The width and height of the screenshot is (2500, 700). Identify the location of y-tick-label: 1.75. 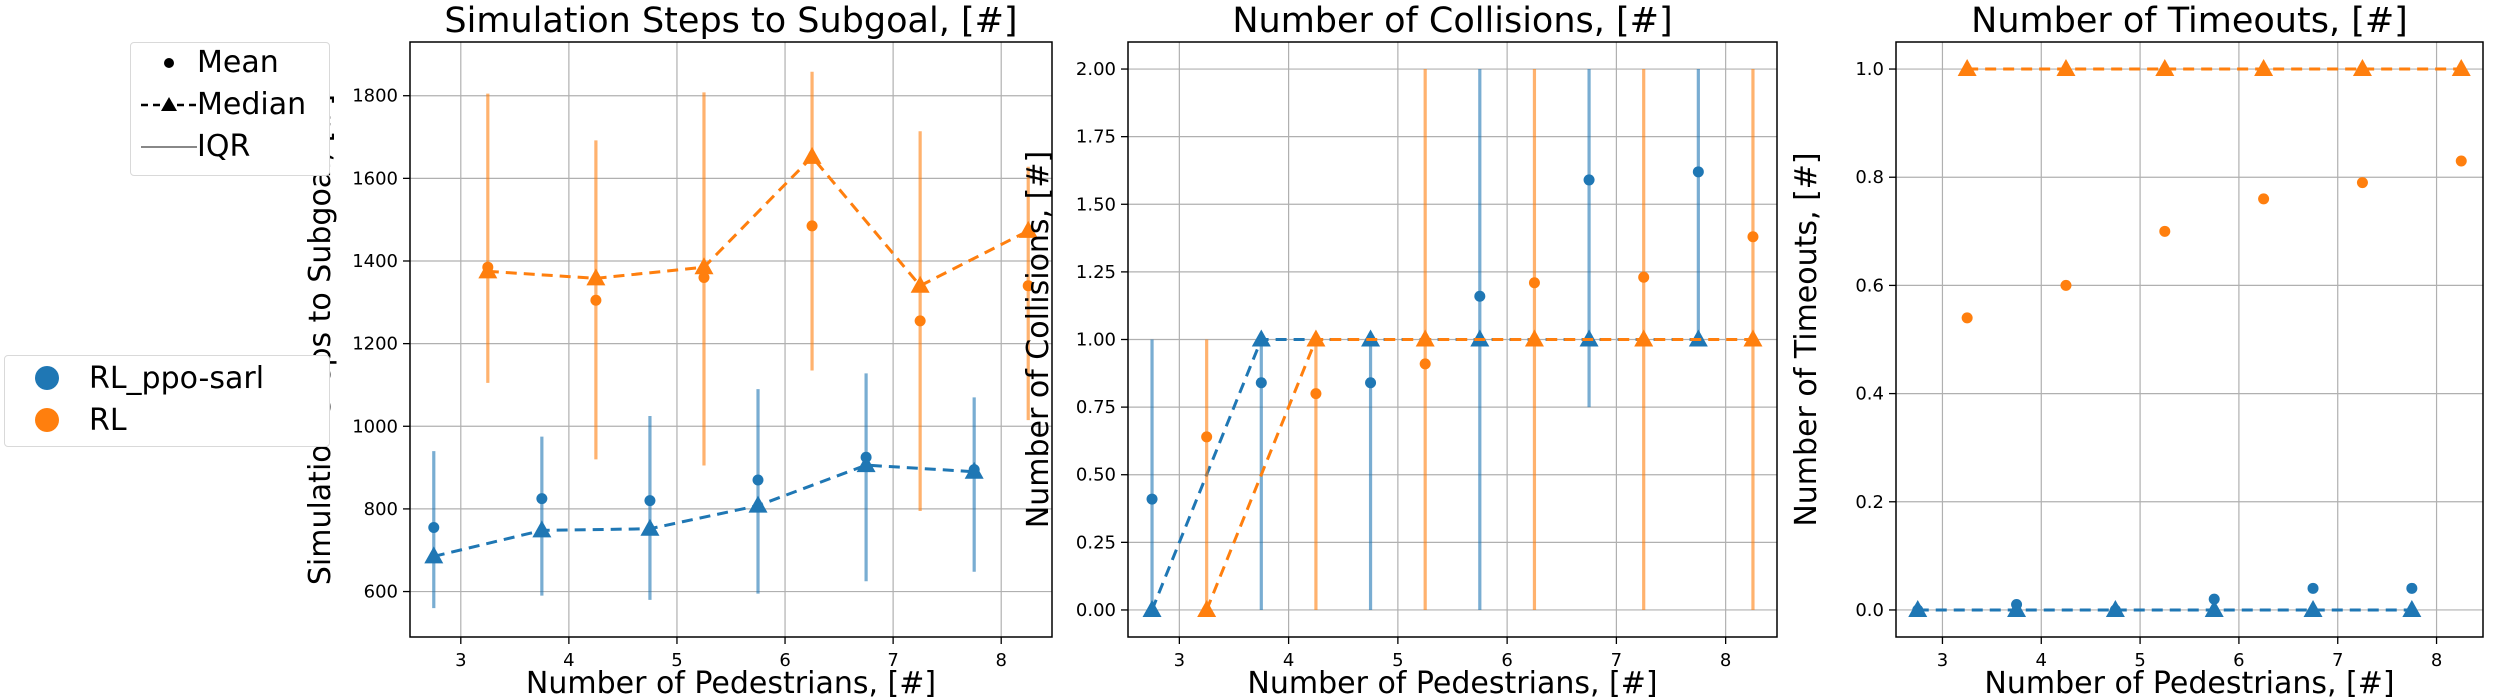
(1096, 137).